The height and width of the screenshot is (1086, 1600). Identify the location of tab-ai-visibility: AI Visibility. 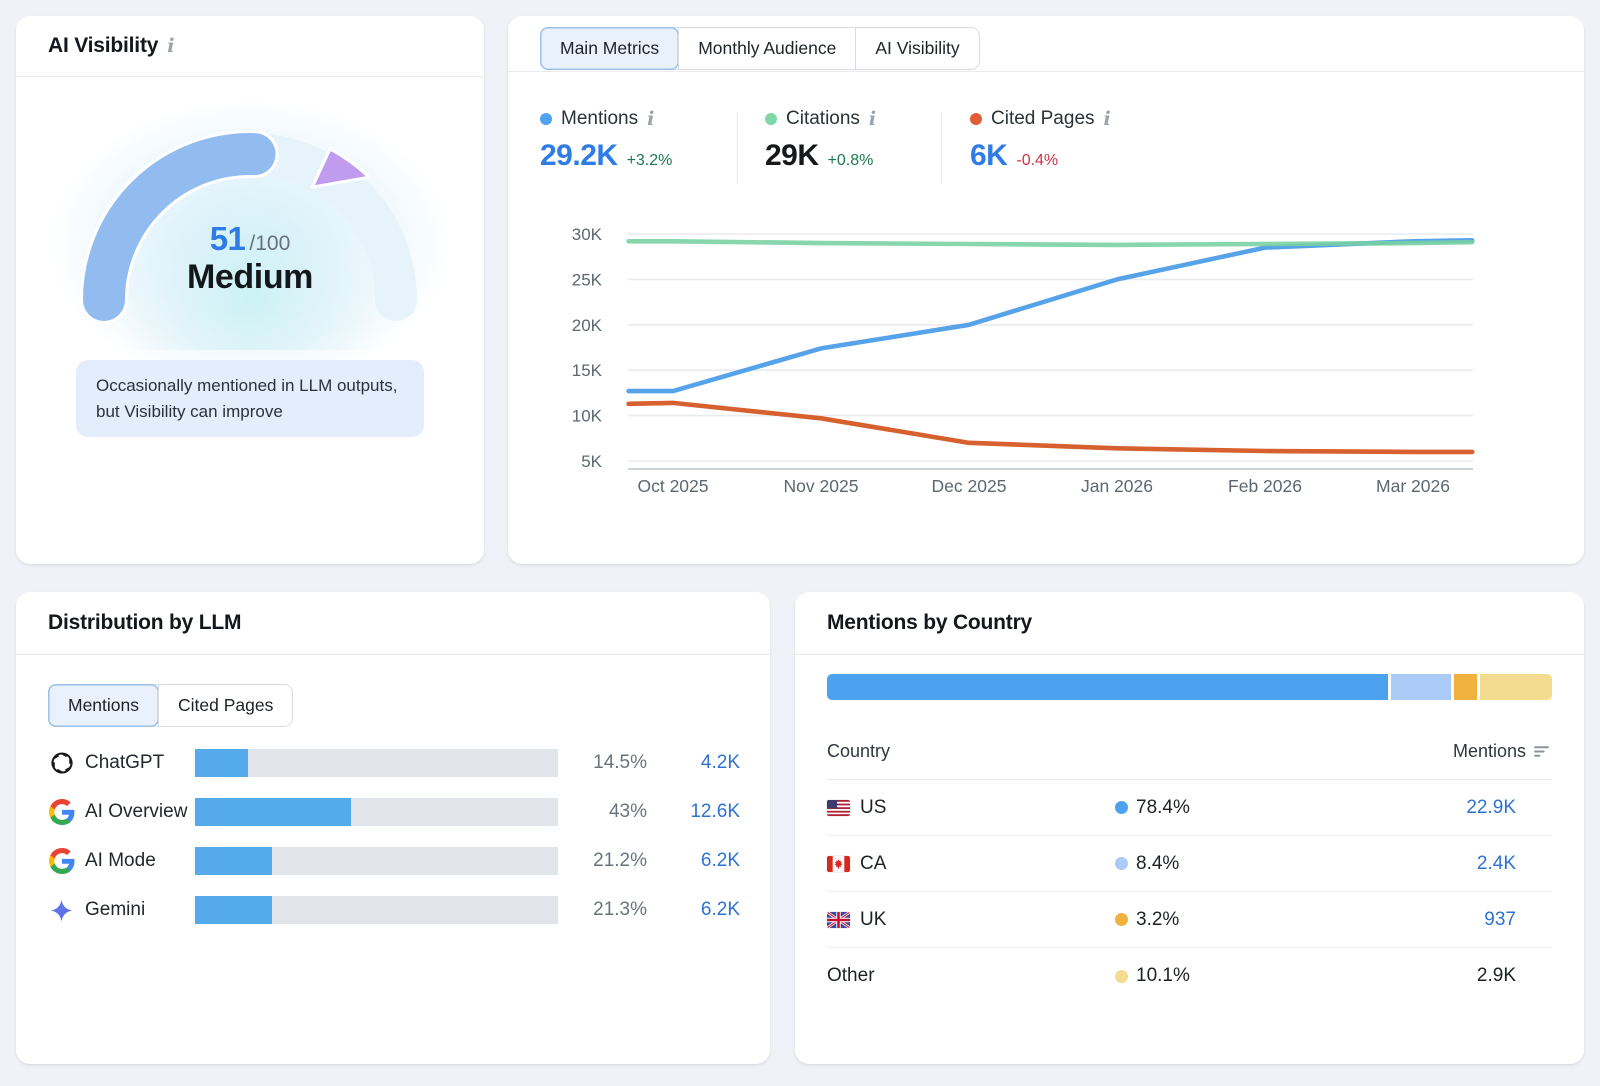
(916, 48).